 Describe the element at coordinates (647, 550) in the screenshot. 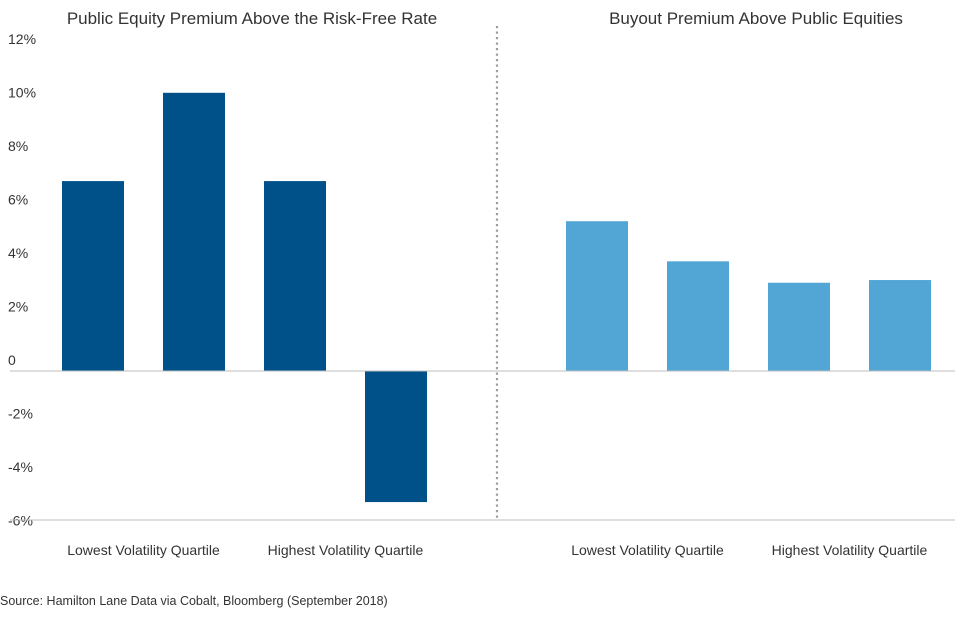

I see `right-x-label: Lowest Volatility Quartile` at that location.